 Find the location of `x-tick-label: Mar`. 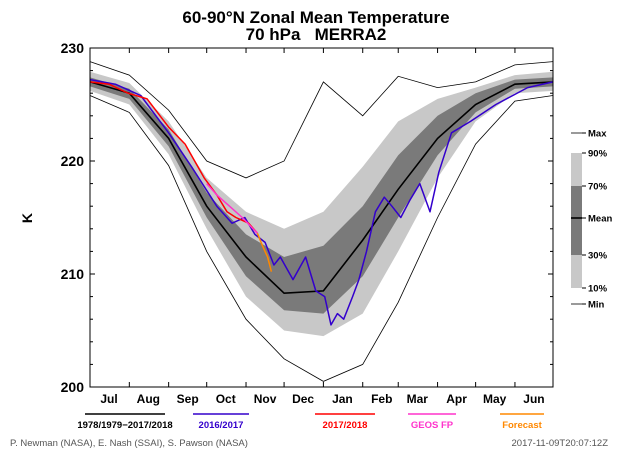

x-tick-label: Mar is located at coordinates (418, 399).